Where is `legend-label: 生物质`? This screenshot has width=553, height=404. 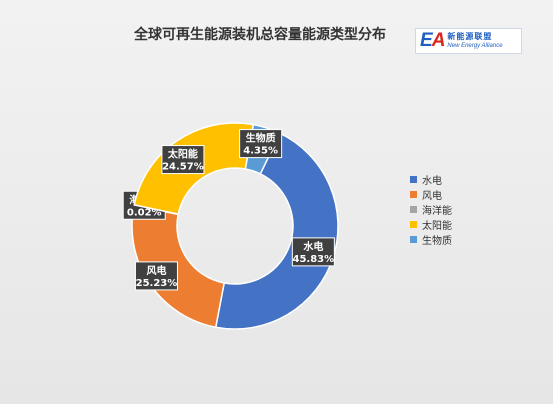 legend-label: 生物质 is located at coordinates (437, 241).